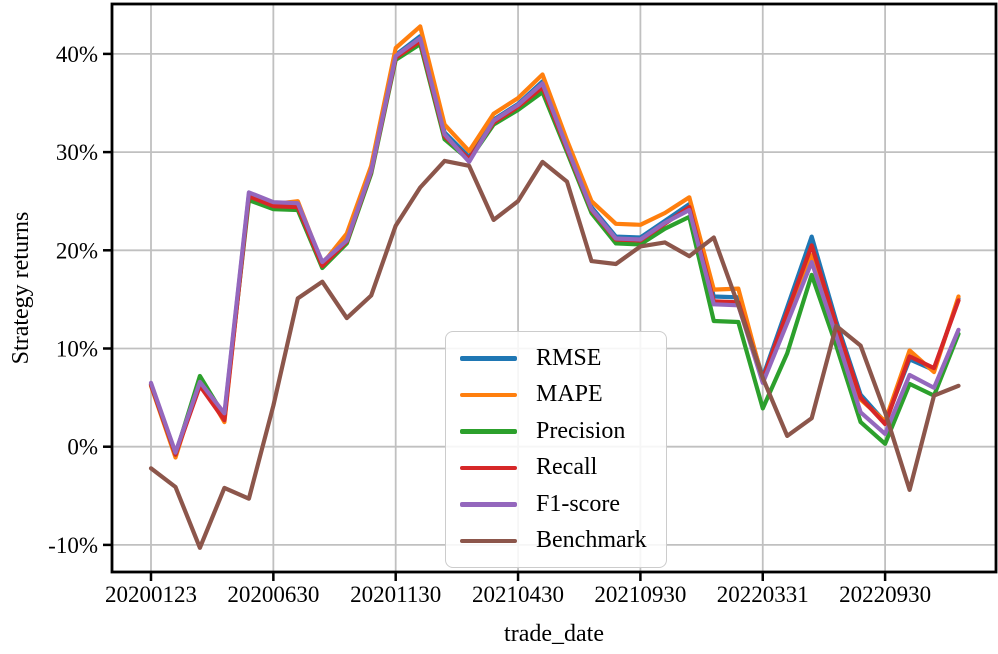  What do you see at coordinates (885, 594) in the screenshot?
I see `x-tick-label: 20220930` at bounding box center [885, 594].